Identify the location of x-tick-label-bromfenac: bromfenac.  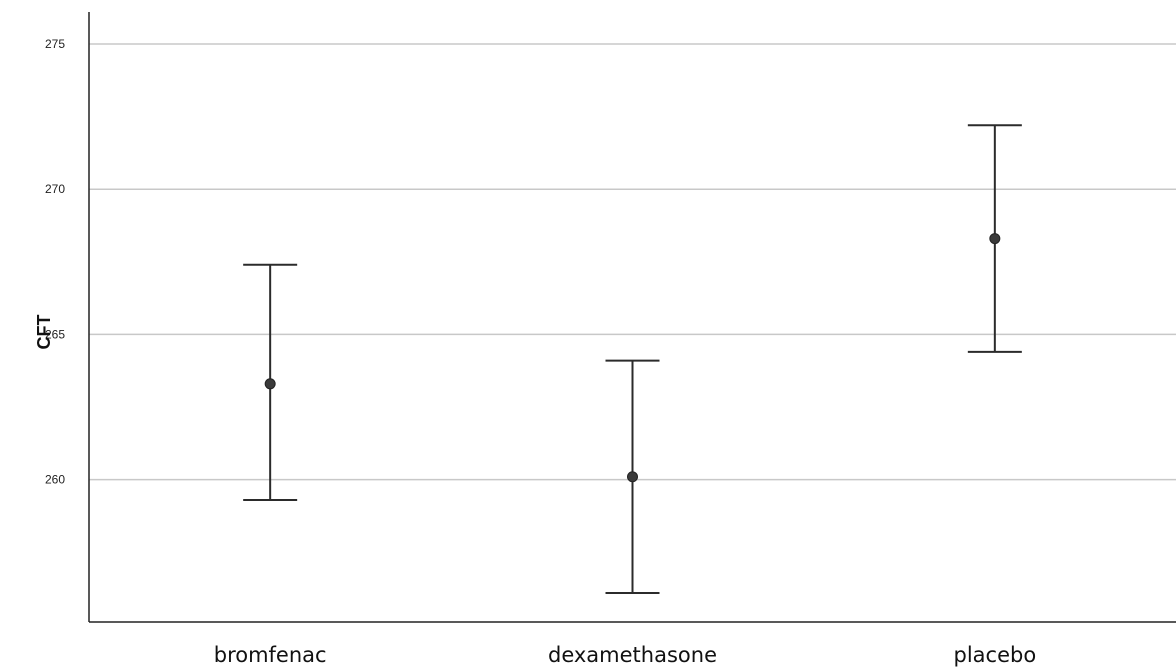
(270, 655).